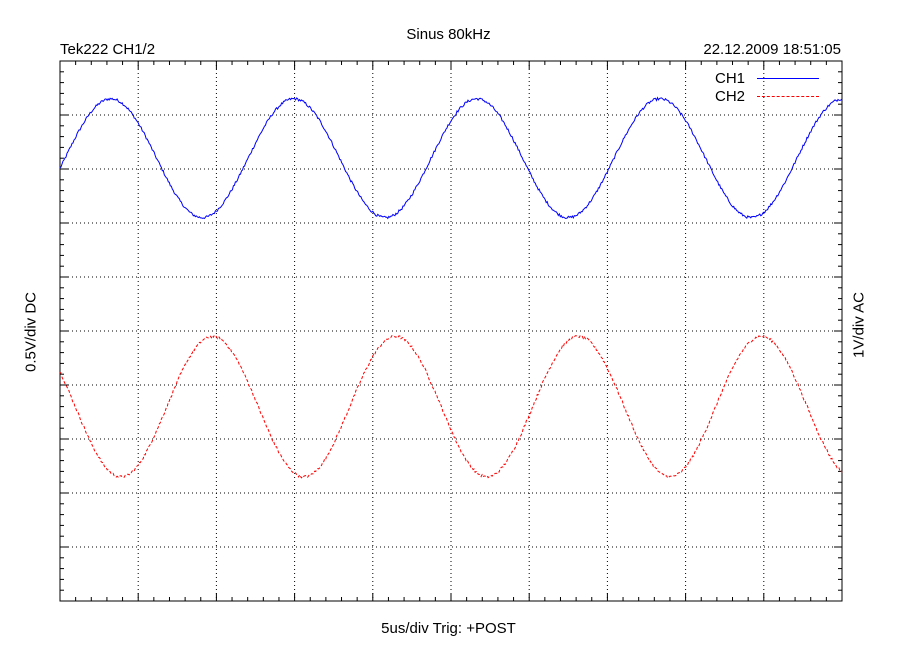  I want to click on legend-swatch-ch2, so click(788, 96).